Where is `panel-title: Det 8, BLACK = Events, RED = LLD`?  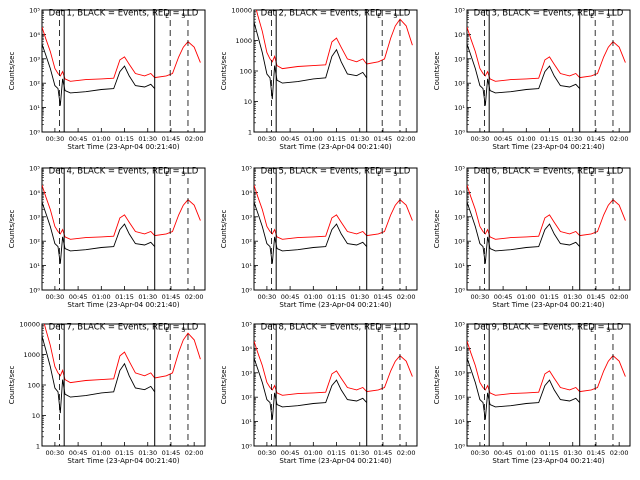 panel-title: Det 8, BLACK = Events, RED = LLD is located at coordinates (336, 328).